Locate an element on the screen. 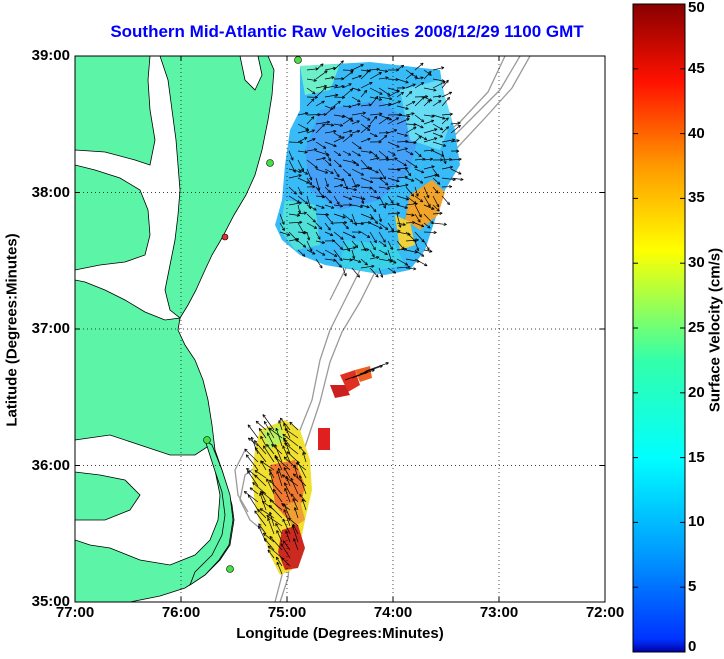 The width and height of the screenshot is (724, 659). chesapeake-bay is located at coordinates (128, 188).